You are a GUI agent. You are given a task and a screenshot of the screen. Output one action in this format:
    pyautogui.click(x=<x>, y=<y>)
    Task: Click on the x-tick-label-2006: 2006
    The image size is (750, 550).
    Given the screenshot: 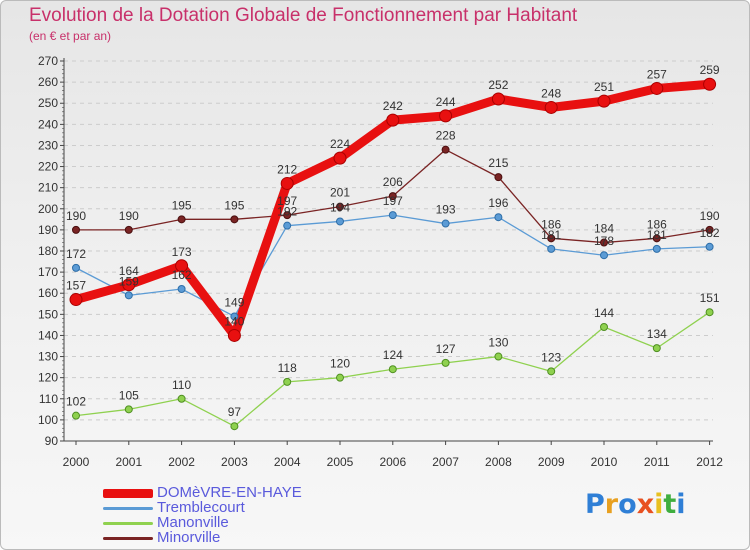 What is the action you would take?
    pyautogui.click(x=392, y=462)
    